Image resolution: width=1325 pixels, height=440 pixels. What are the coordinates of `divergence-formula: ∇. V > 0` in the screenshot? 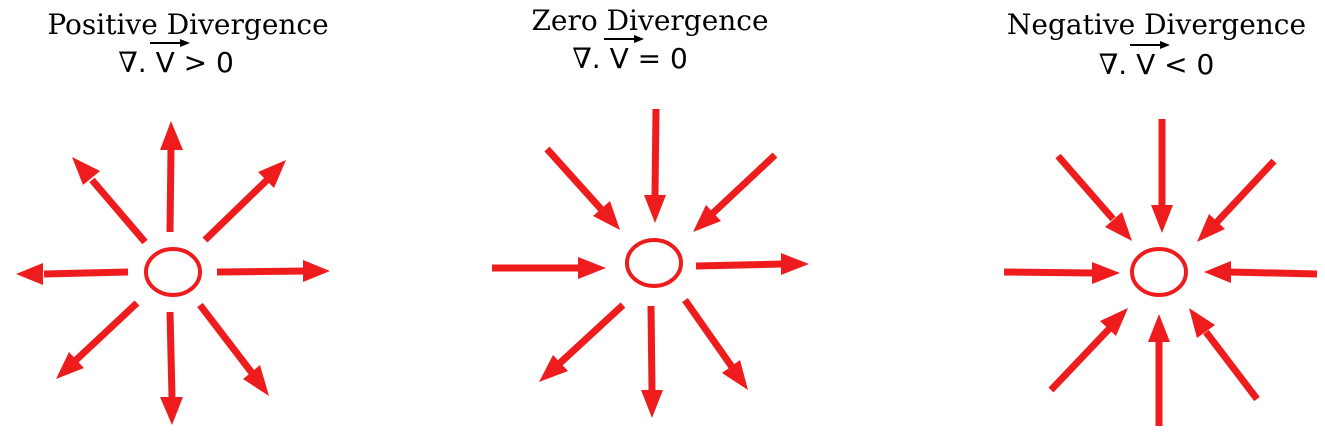 It's located at (183, 59).